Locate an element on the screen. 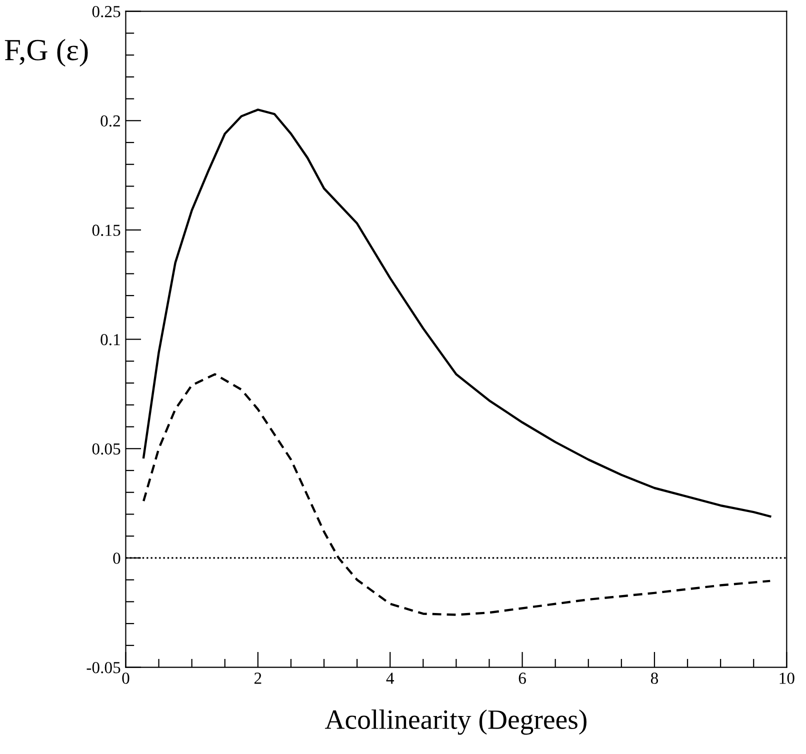  y-tick-label: 0 is located at coordinates (116, 558).